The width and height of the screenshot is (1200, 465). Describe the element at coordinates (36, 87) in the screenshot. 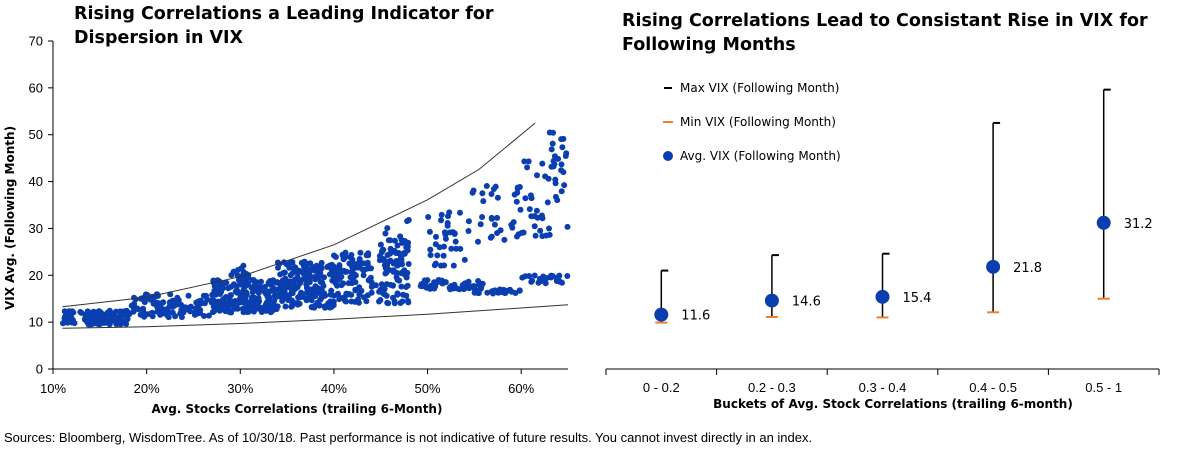

I see `y-tick-label: 60` at that location.